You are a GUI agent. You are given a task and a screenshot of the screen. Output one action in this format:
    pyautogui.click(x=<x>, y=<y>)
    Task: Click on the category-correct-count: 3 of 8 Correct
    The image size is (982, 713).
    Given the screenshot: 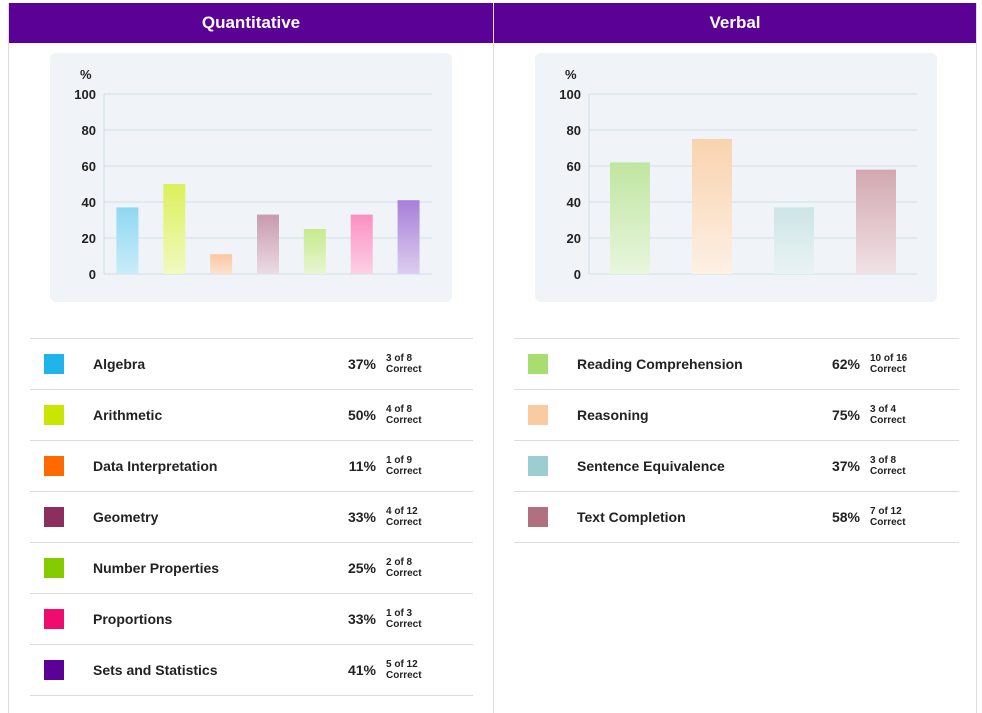 What is the action you would take?
    pyautogui.click(x=404, y=364)
    